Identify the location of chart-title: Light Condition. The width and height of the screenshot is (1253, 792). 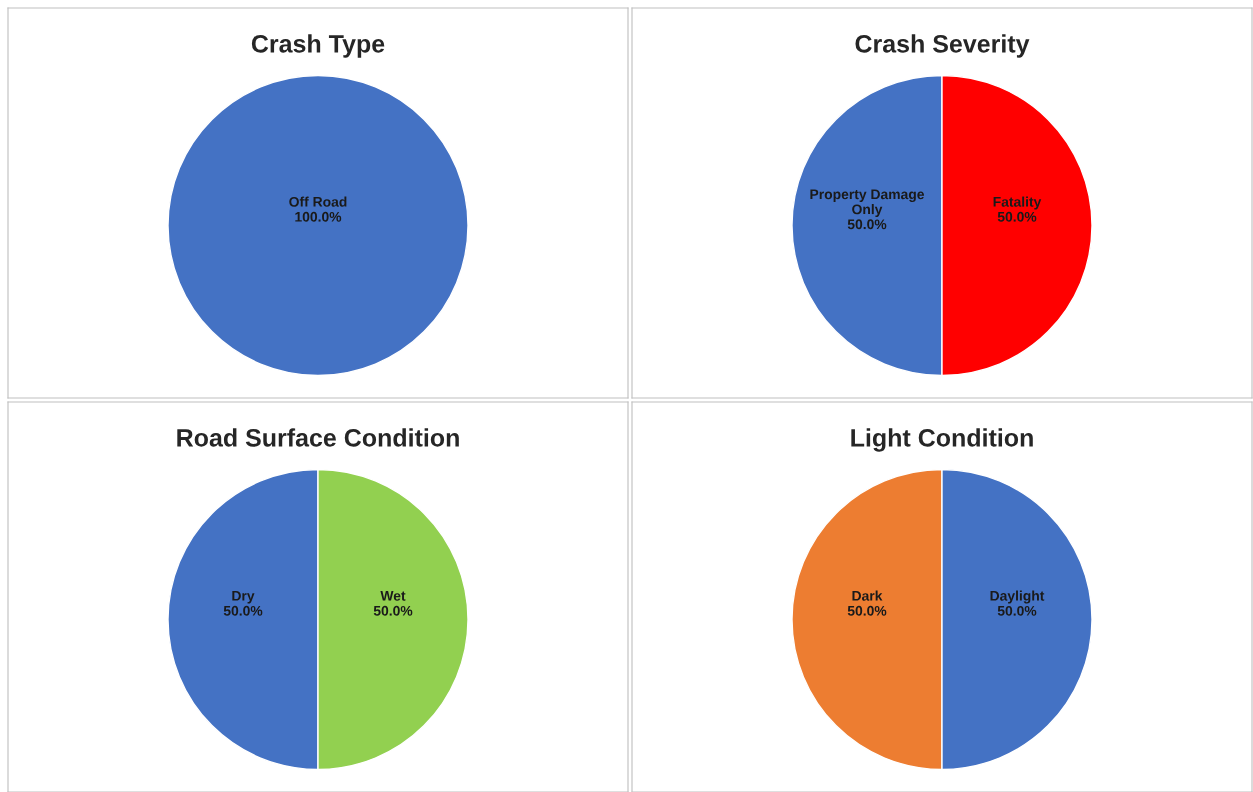
(942, 440).